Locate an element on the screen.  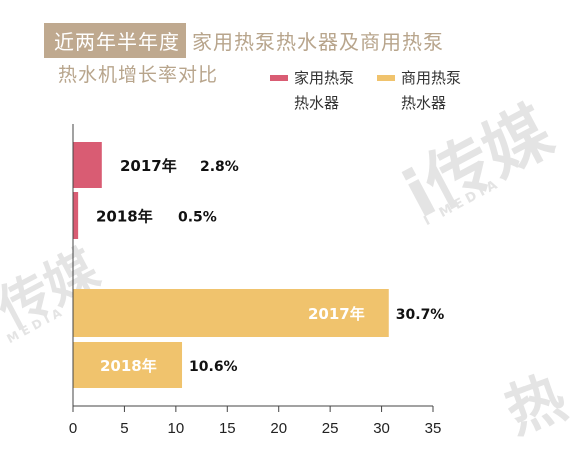
bar-commercial-2017 is located at coordinates (231, 313).